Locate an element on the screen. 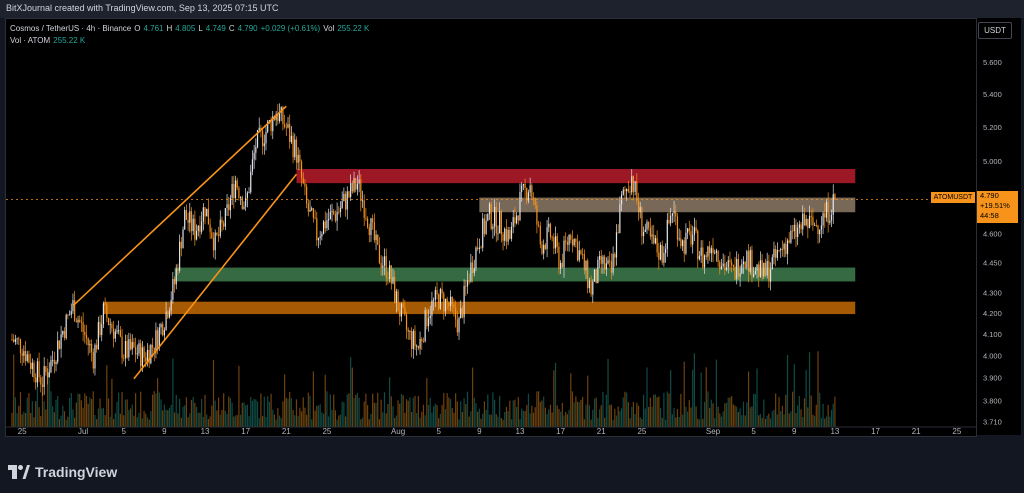 Image resolution: width=1024 pixels, height=493 pixels. y-tick-label: 4.450 is located at coordinates (992, 263).